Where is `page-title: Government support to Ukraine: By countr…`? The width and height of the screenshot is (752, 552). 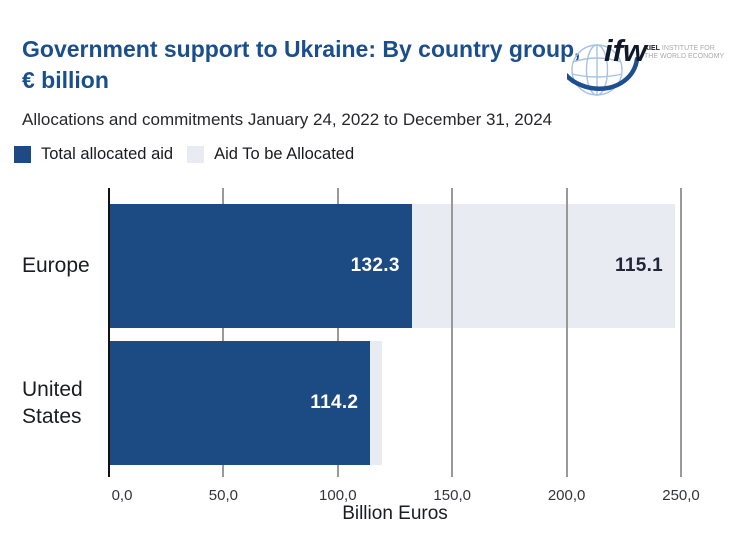
page-title: Government support to Ukraine: By countr… is located at coordinates (301, 64).